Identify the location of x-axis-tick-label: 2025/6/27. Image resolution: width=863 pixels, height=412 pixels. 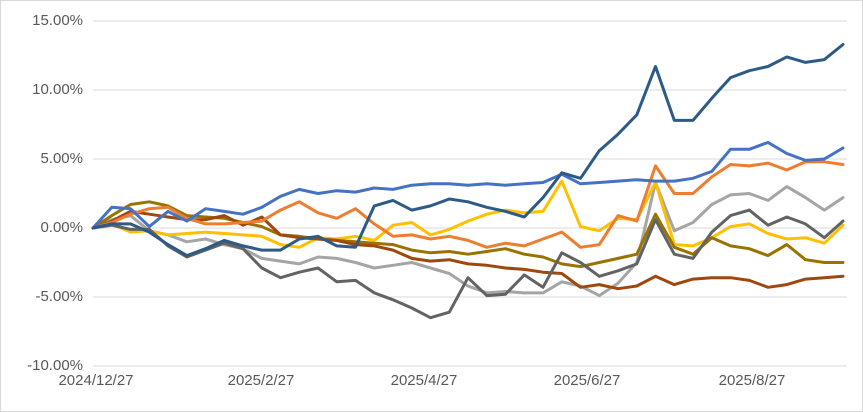
(587, 380).